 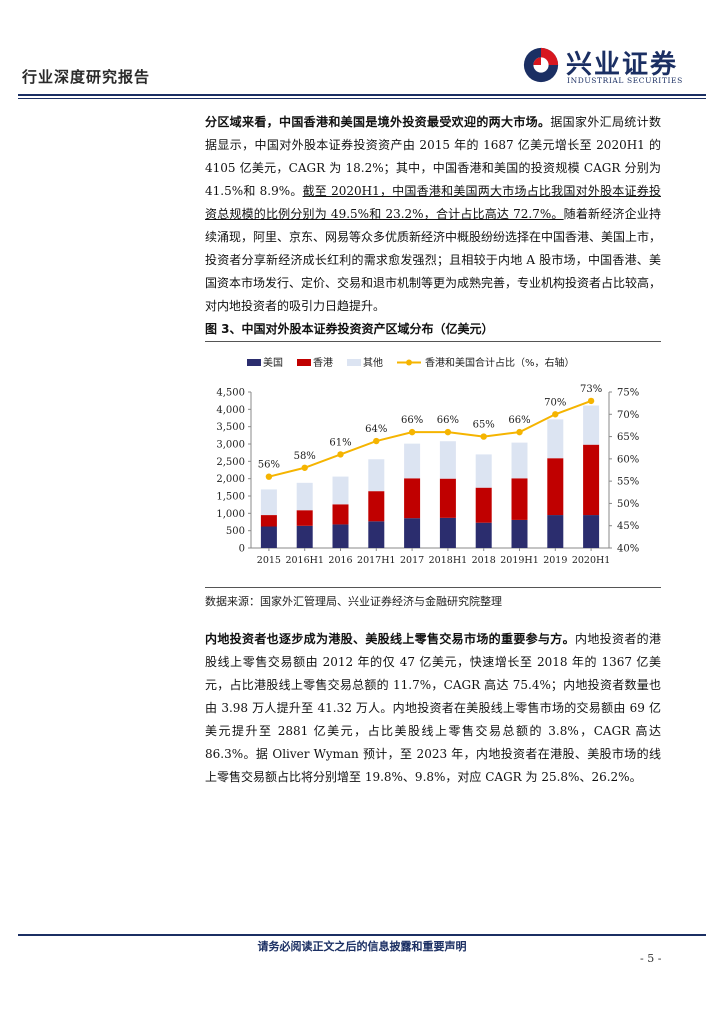 What do you see at coordinates (235, 531) in the screenshot?
I see `y-left-tick-label: 500` at bounding box center [235, 531].